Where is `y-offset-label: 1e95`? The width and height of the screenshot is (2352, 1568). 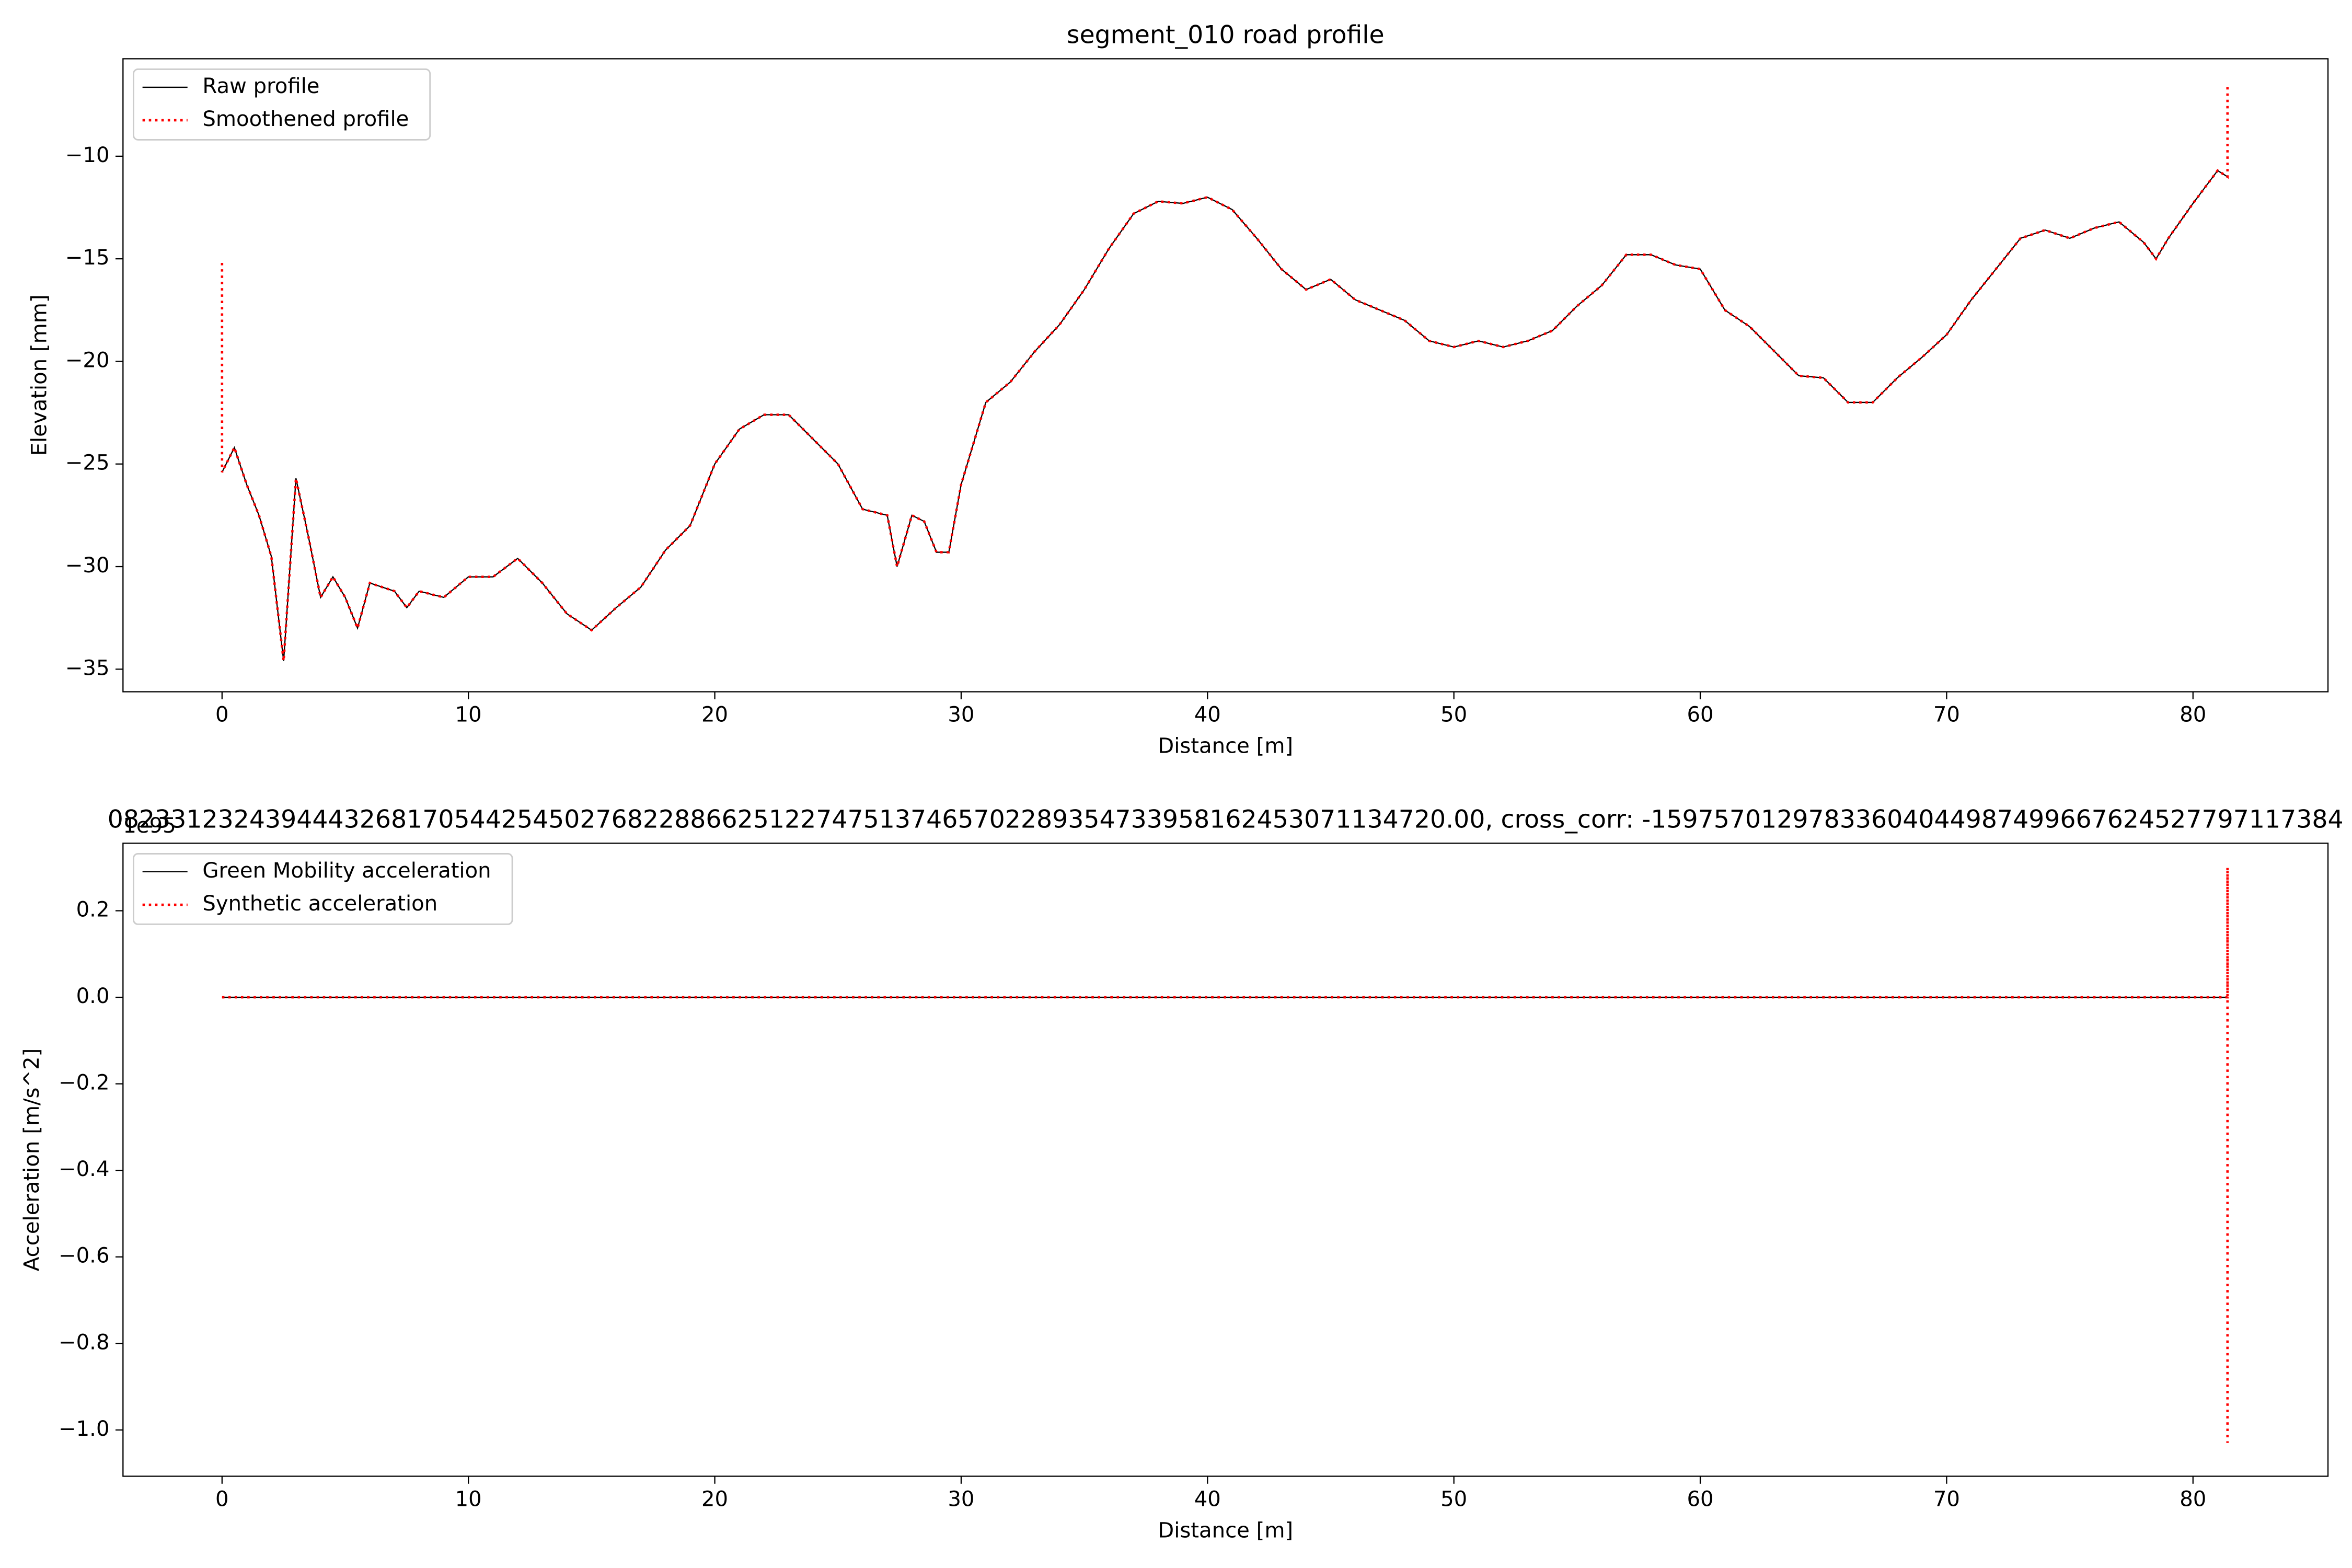
y-offset-label: 1e95 is located at coordinates (149, 826).